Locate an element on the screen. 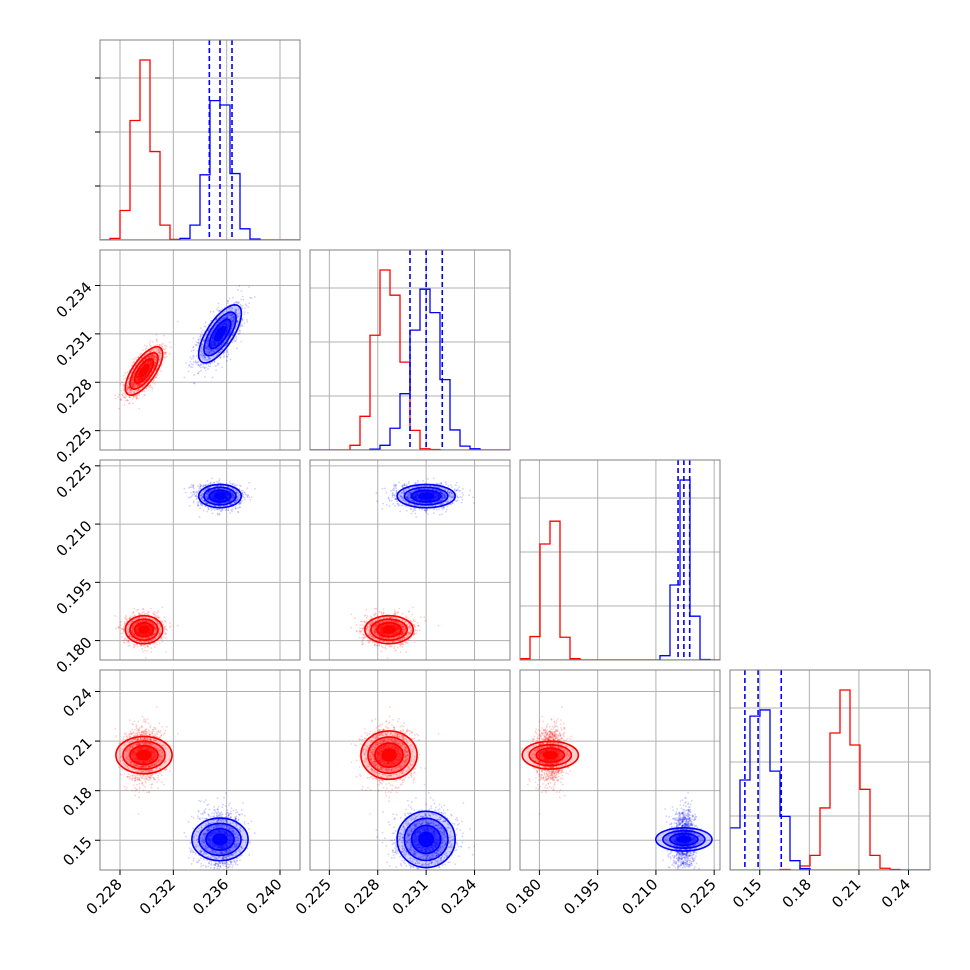 The height and width of the screenshot is (970, 970). panel-content is located at coordinates (200, 140).